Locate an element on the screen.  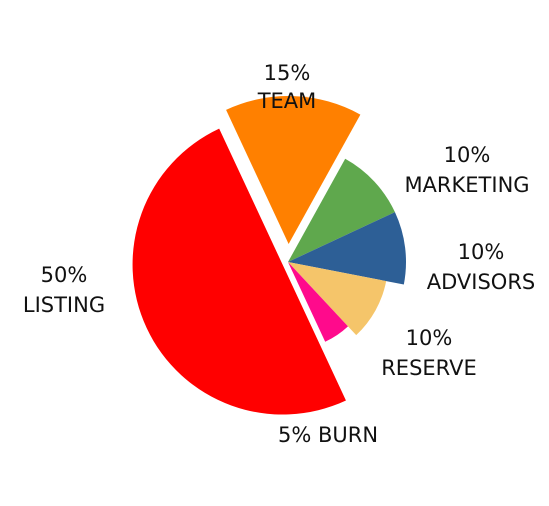
slice-team is located at coordinates (293, 170).